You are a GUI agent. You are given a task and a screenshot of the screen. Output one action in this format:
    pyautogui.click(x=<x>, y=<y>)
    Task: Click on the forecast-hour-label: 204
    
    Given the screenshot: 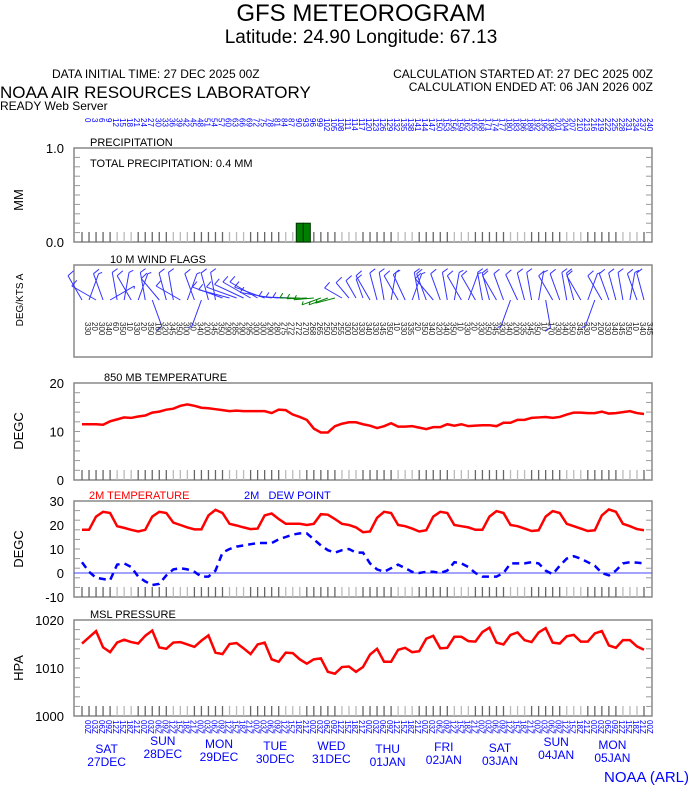 What is the action you would take?
    pyautogui.click(x=565, y=125)
    